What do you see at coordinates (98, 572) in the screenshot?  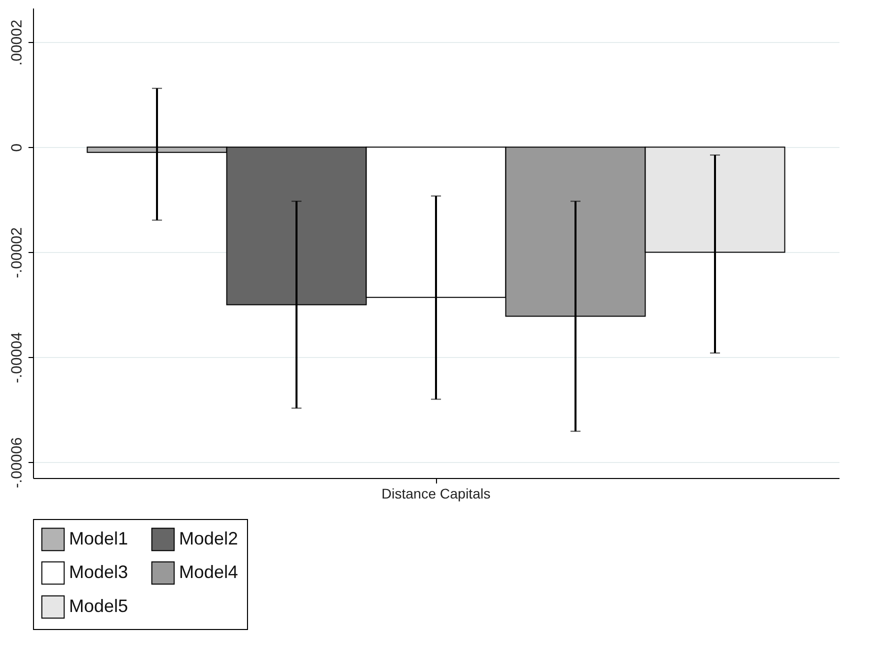 I see `legend-label: Model3` at bounding box center [98, 572].